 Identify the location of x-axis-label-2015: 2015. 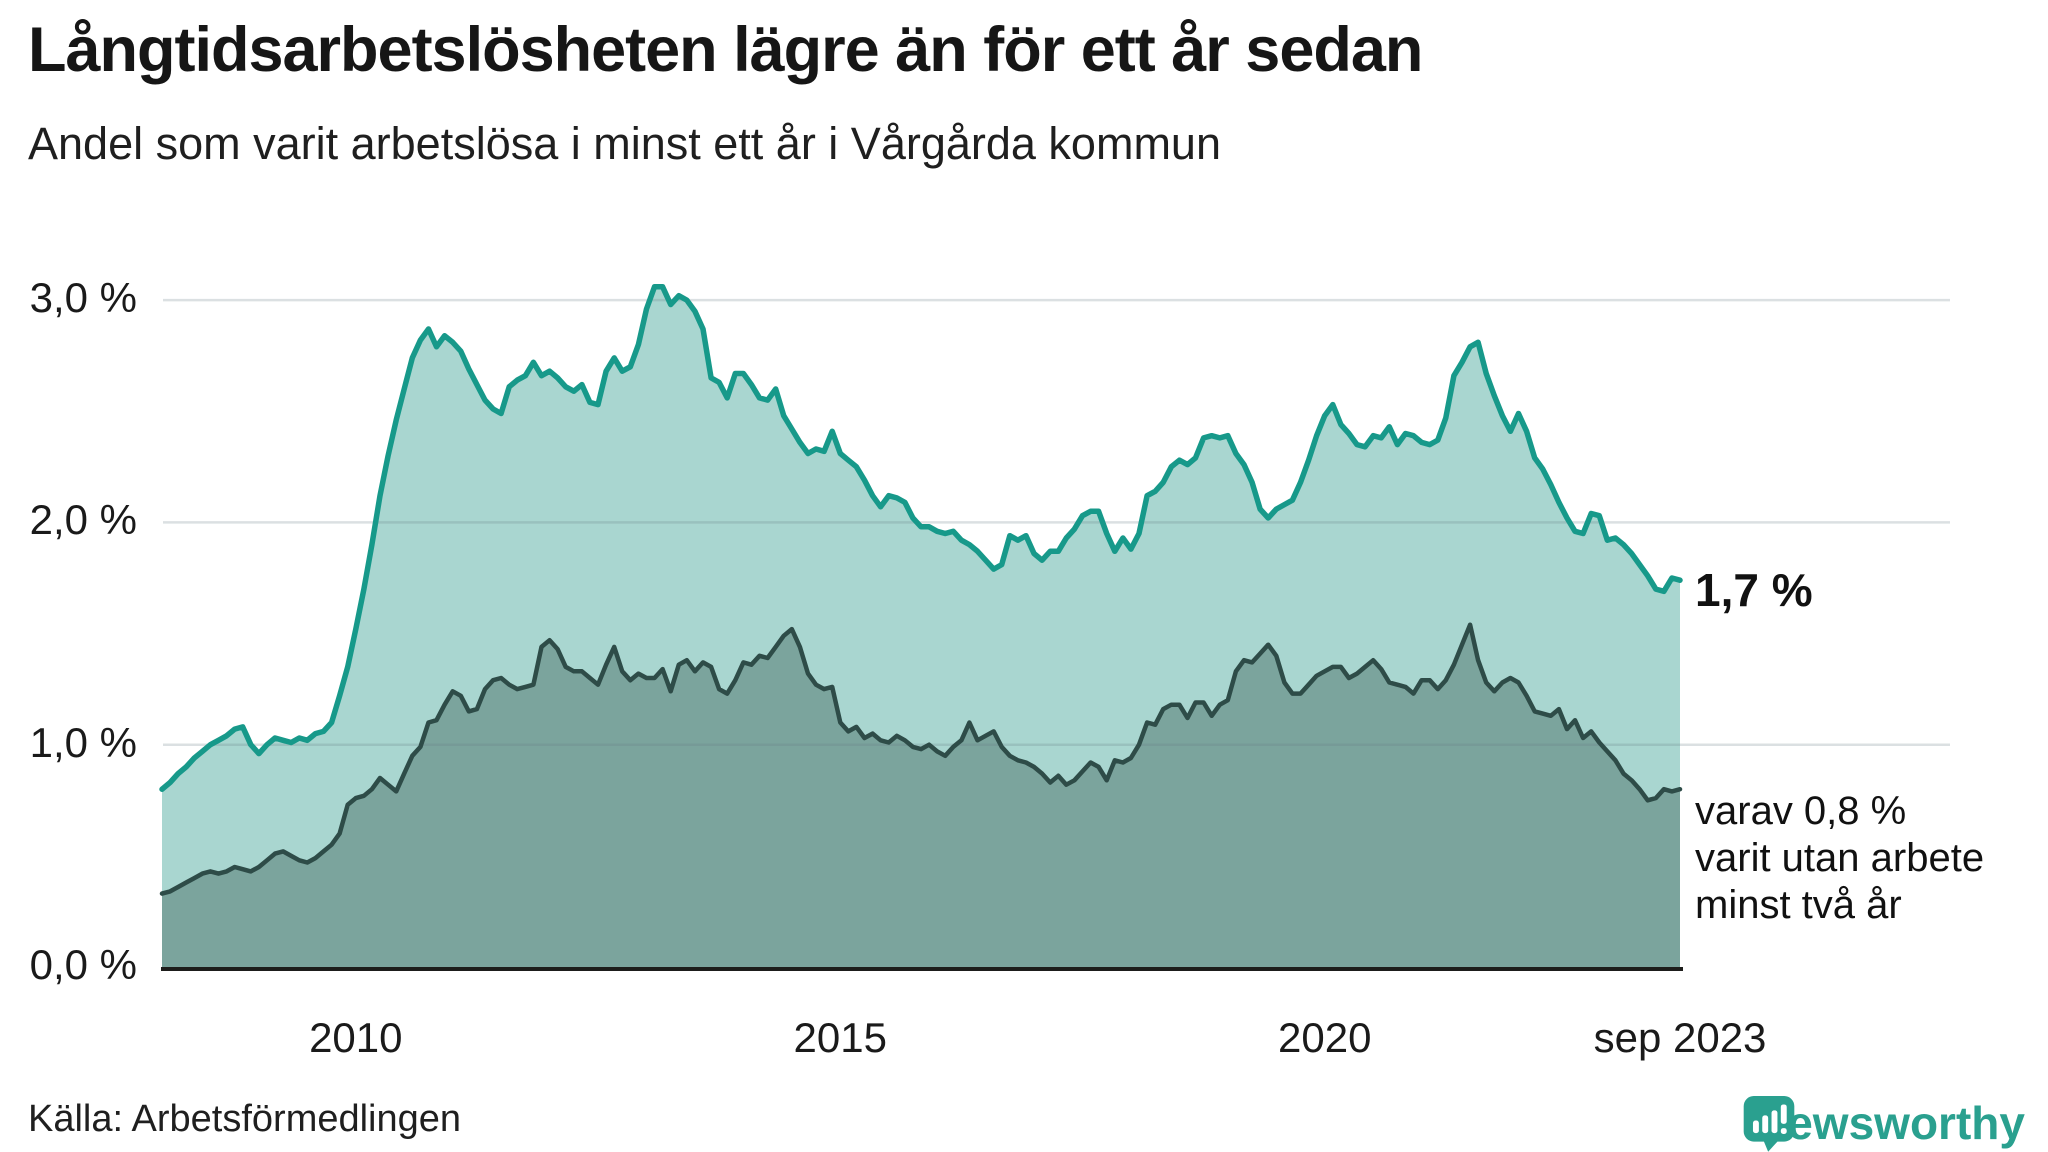
(840, 1037).